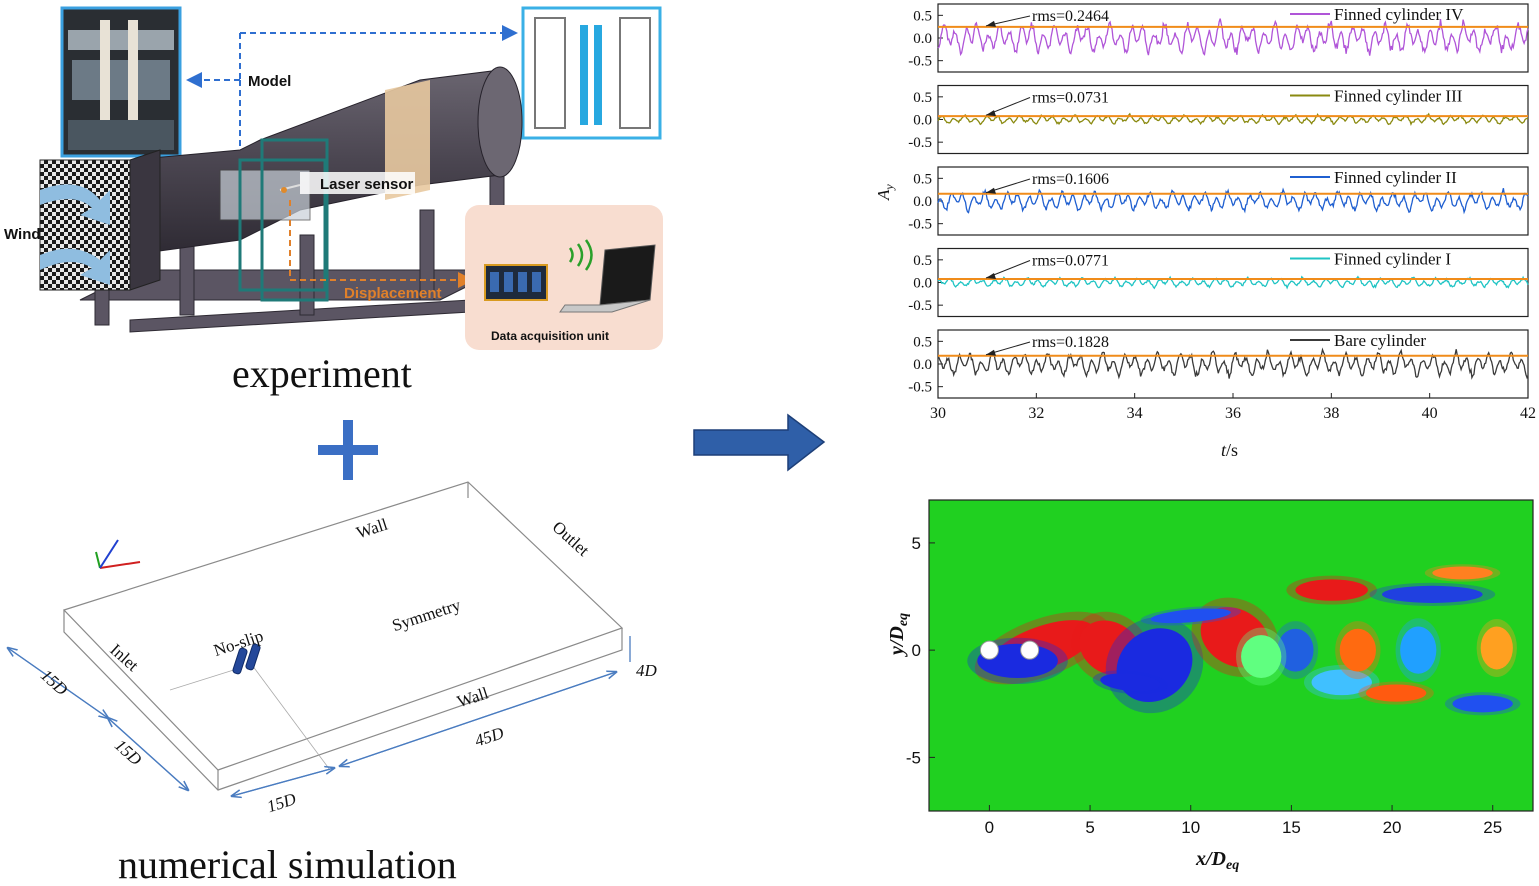  Describe the element at coordinates (1218, 119) in the screenshot. I see `panel-1: 0.5 0.0 -0.5 rms=0.0731 Finned cylinder III` at that location.